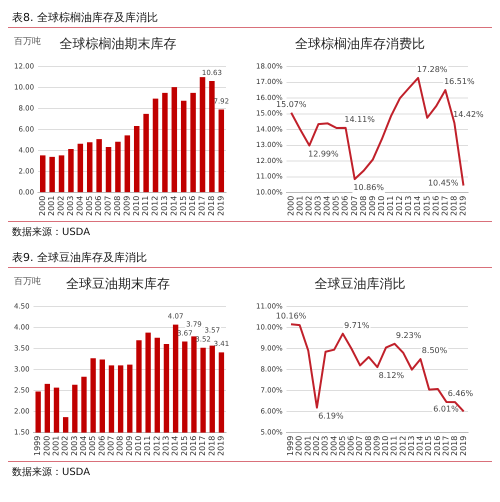  Describe the element at coordinates (118, 284) in the screenshot. I see `chart-title: 全球豆油期末库存` at that location.